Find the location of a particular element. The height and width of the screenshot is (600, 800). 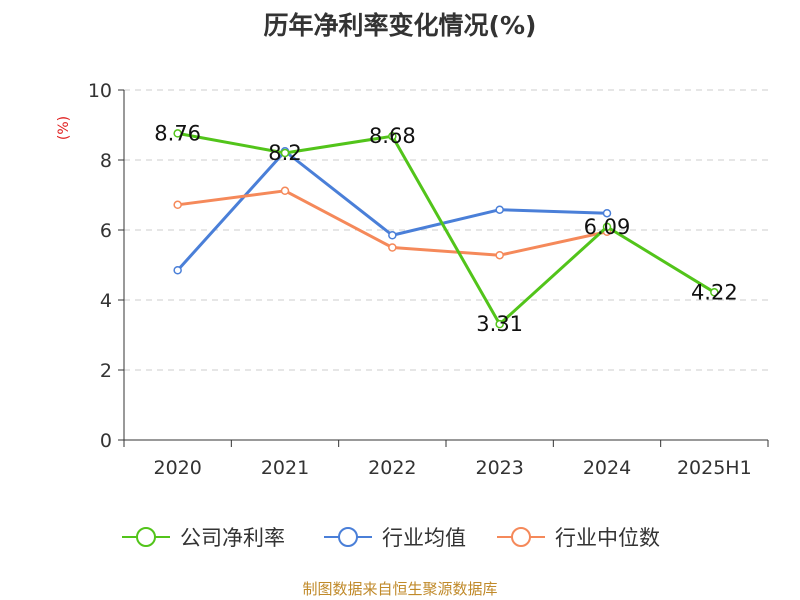

data-label: 8.68 is located at coordinates (392, 136).